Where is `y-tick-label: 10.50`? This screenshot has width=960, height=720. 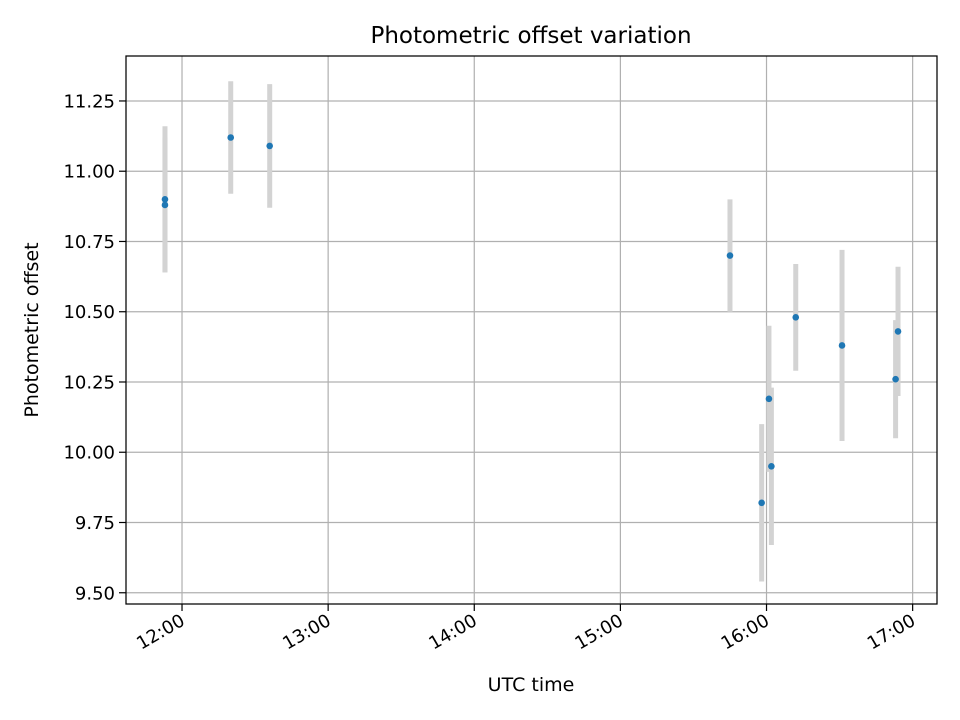
y-tick-label: 10.50 is located at coordinates (89, 312).